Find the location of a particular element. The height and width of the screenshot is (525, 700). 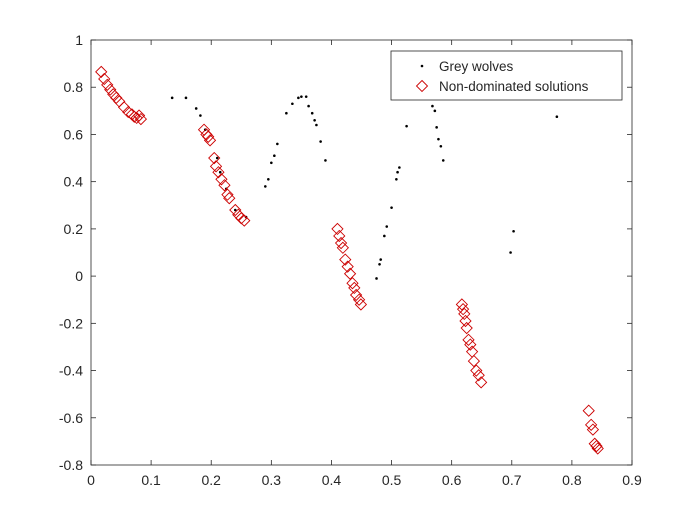

x-tick-label: 0.3 is located at coordinates (272, 480).